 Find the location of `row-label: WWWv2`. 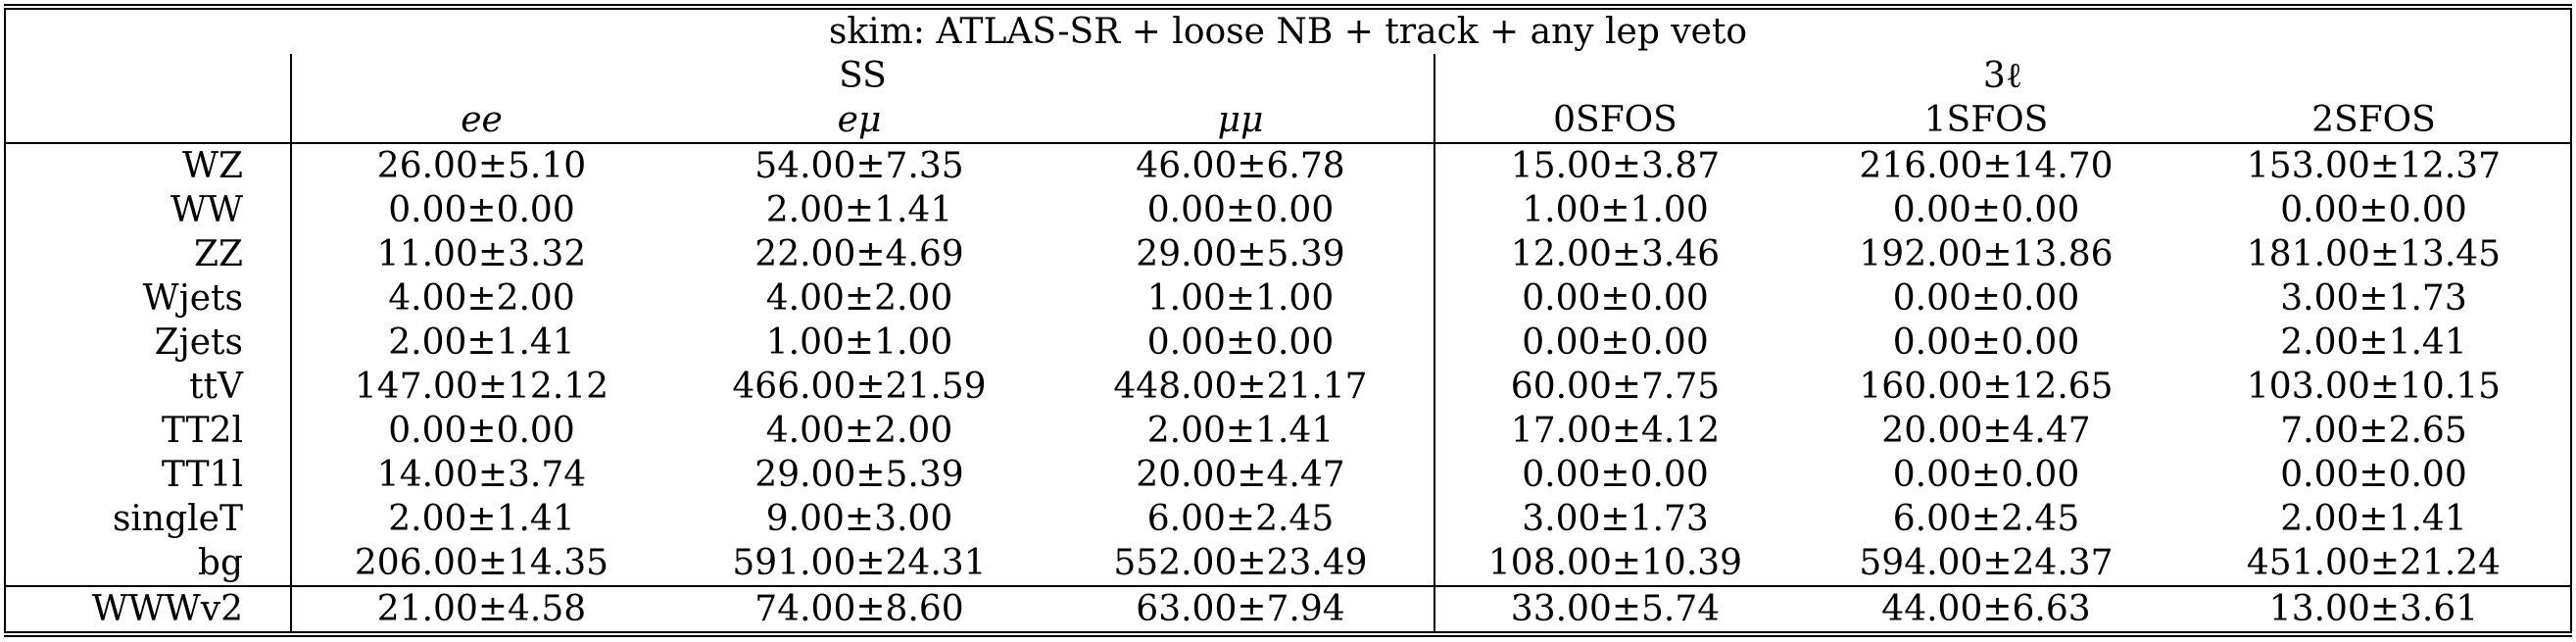

row-label: WWWv2 is located at coordinates (147, 610).